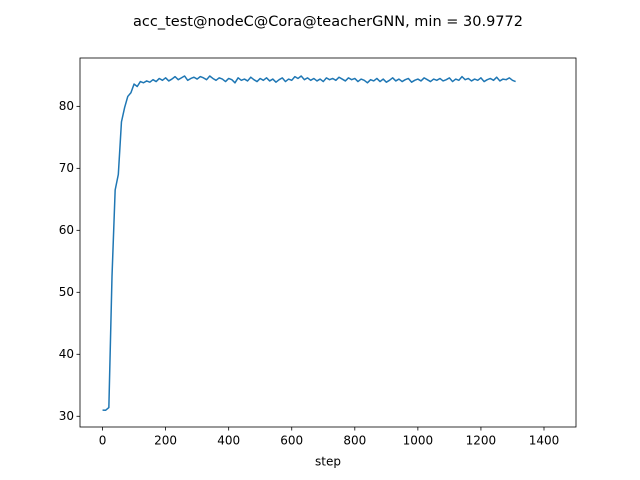 The width and height of the screenshot is (640, 480). I want to click on y-tick-label: 30, so click(66, 416).